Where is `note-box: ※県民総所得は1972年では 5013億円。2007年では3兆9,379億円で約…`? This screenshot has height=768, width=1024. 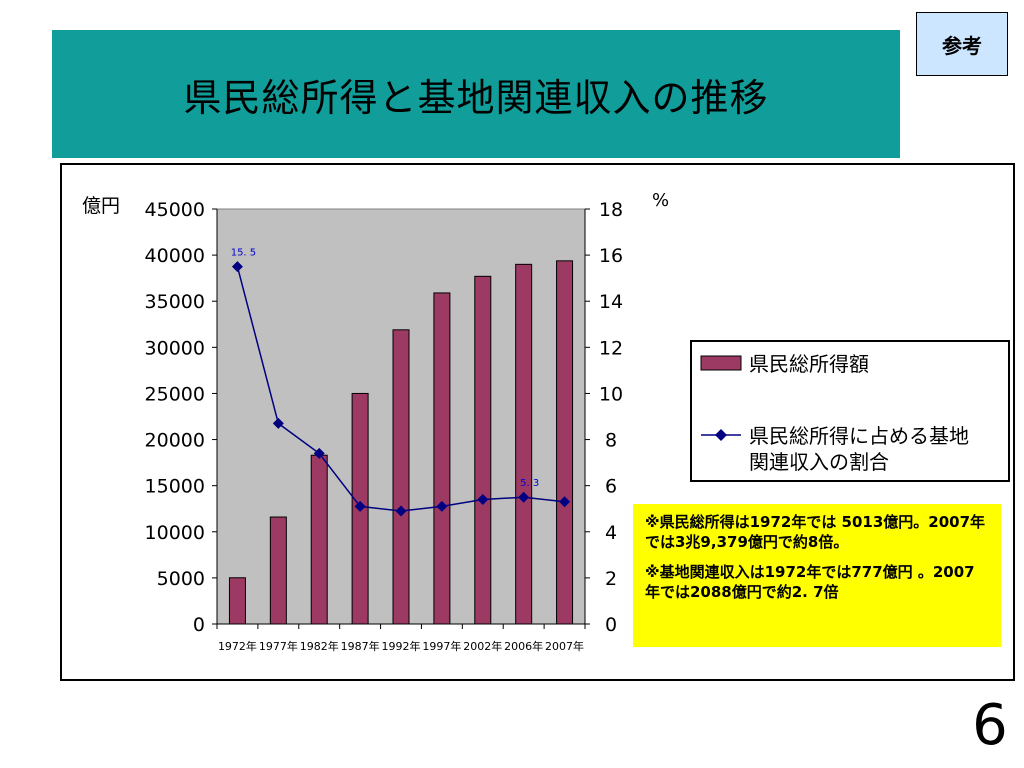
note-box: ※県民総所得は1972年では 5013億円。2007年では3兆9,379億円で約… is located at coordinates (817, 575).